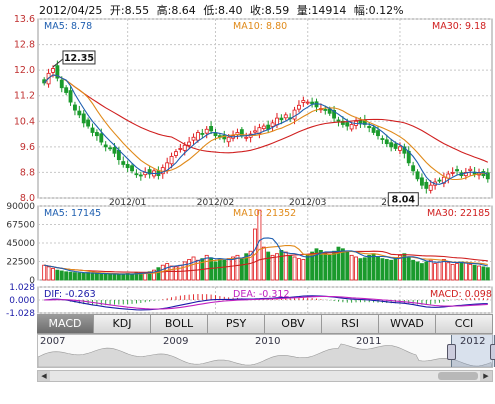  What do you see at coordinates (58, 63) in the screenshot?
I see `high-annotation-pointer` at bounding box center [58, 63].